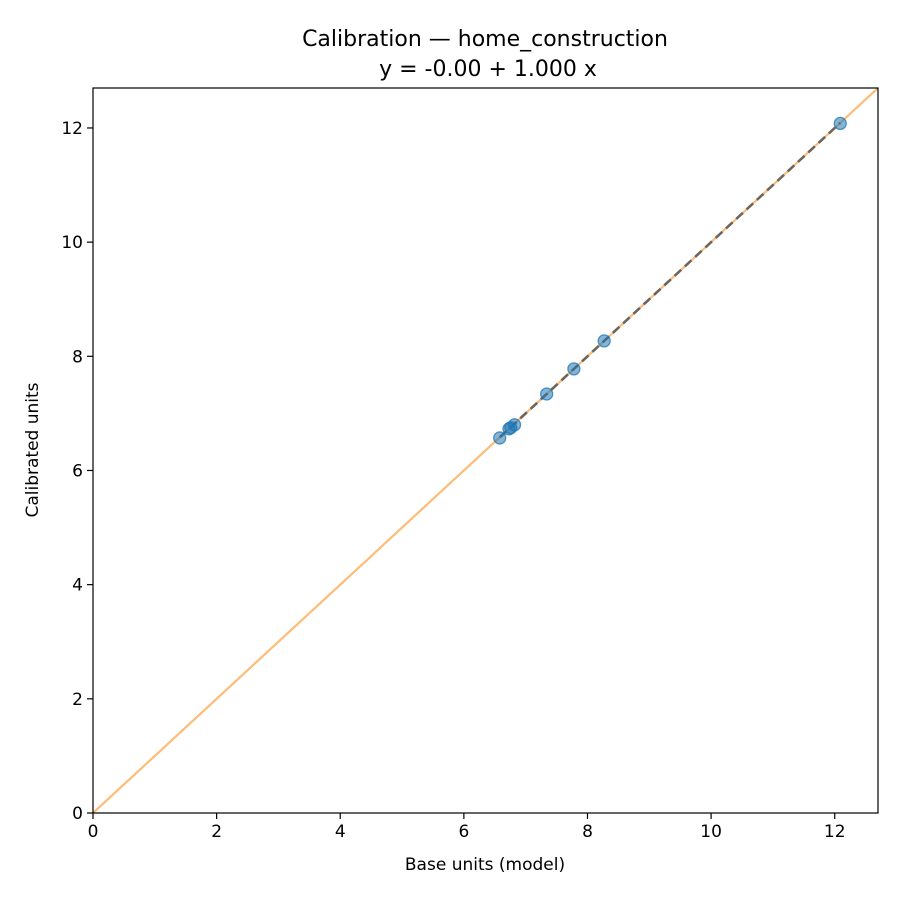  Describe the element at coordinates (670, 280) in the screenshot. I see `fit-line` at that location.